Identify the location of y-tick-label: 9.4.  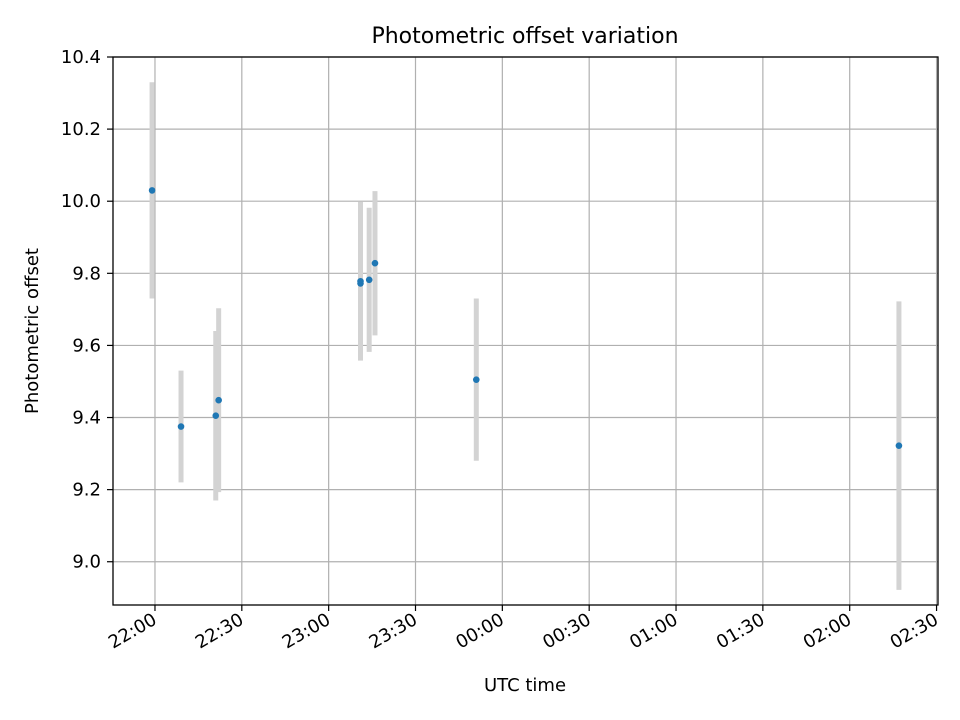
(86, 418).